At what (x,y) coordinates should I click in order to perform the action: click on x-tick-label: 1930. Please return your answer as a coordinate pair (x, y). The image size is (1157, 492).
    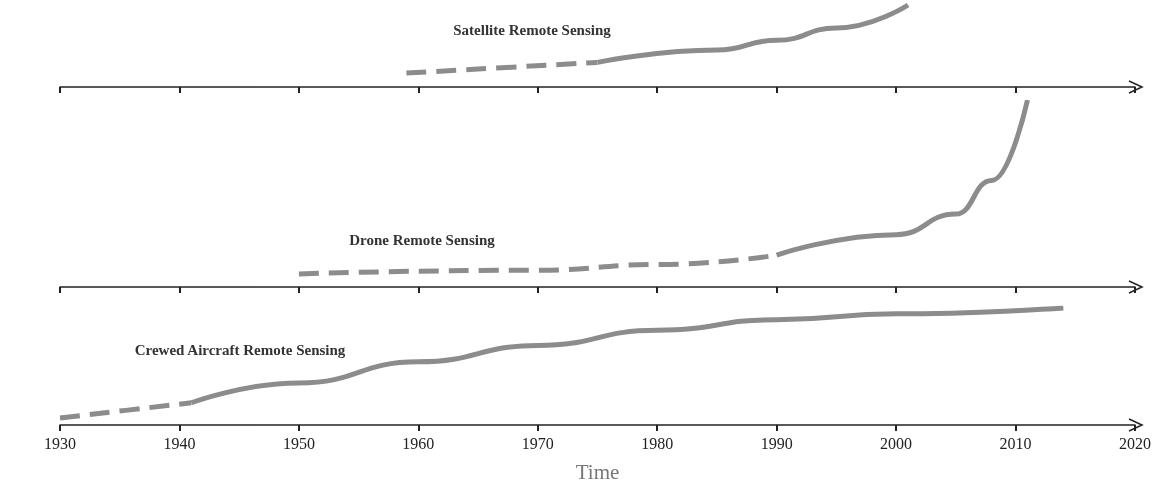
    Looking at the image, I should click on (60, 443).